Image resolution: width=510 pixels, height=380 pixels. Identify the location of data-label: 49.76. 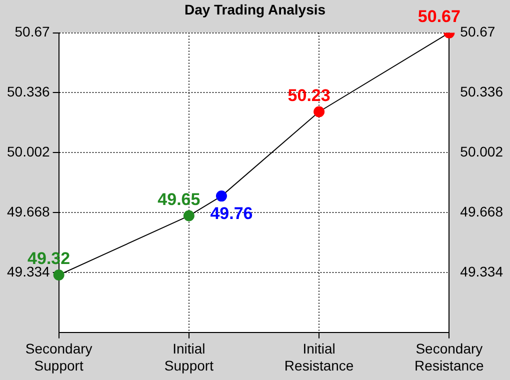
(231, 214).